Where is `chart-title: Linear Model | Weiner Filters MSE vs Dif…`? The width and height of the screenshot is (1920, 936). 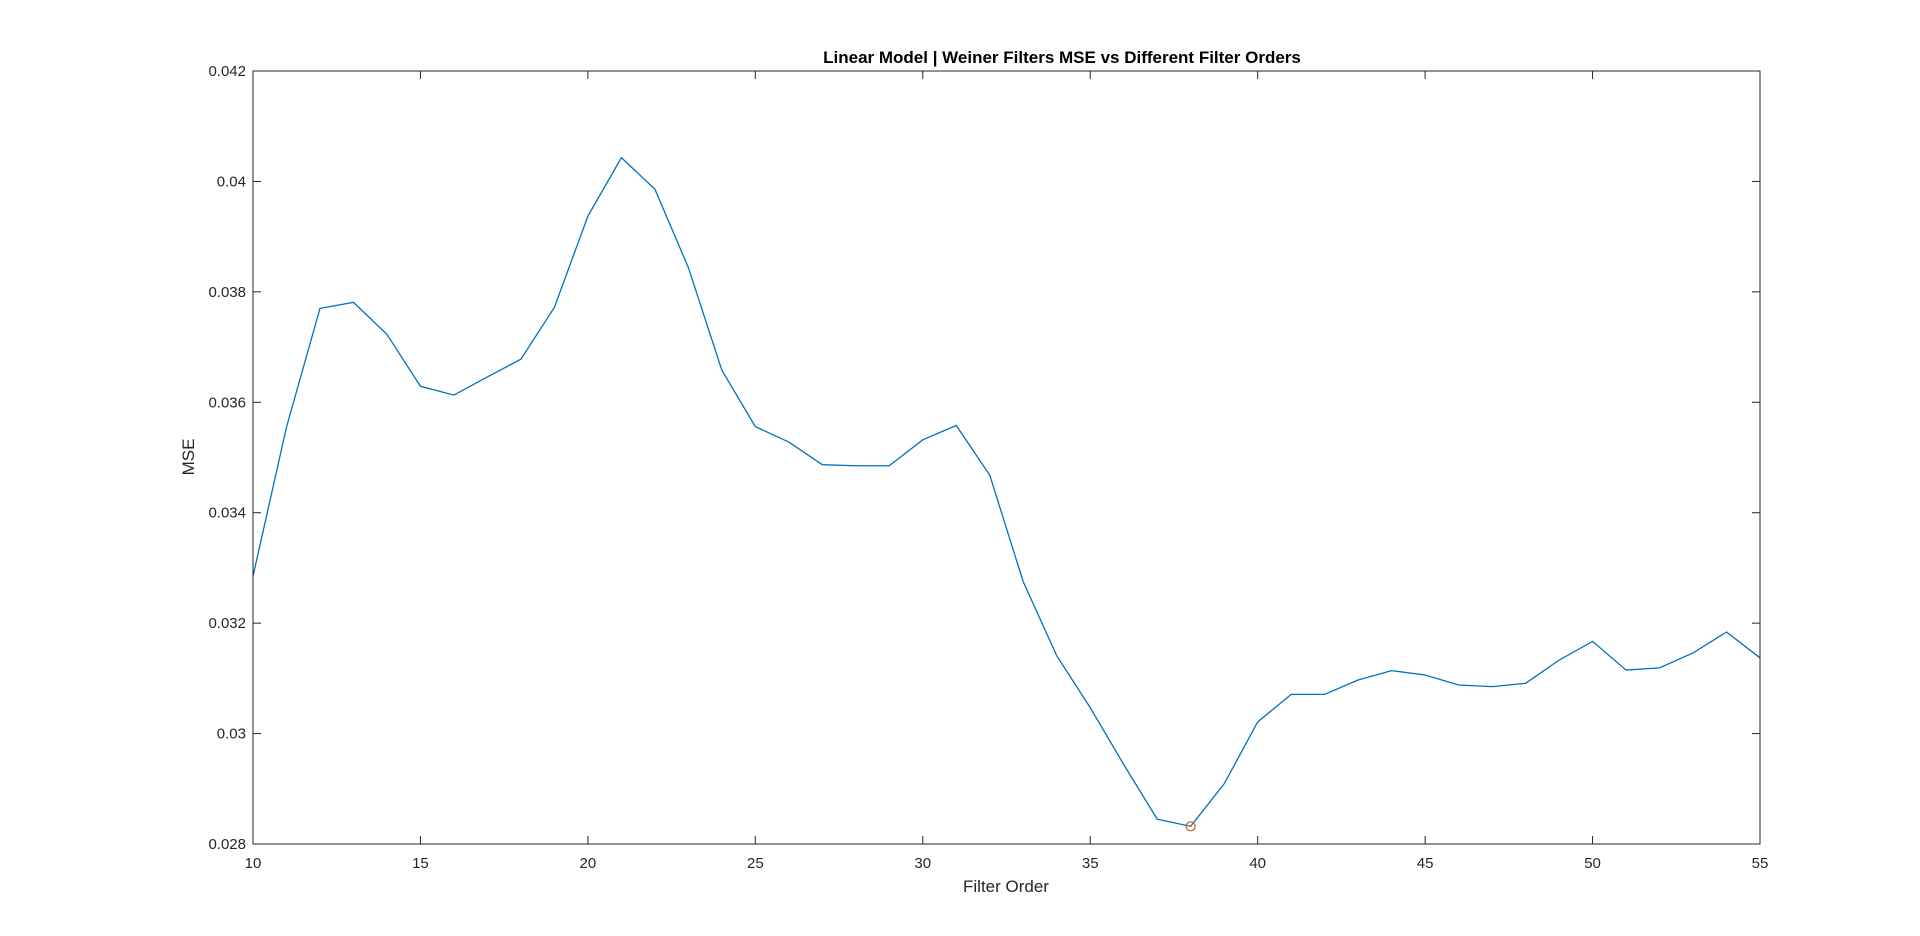
chart-title: Linear Model | Weiner Filters MSE vs Dif… is located at coordinates (1062, 57).